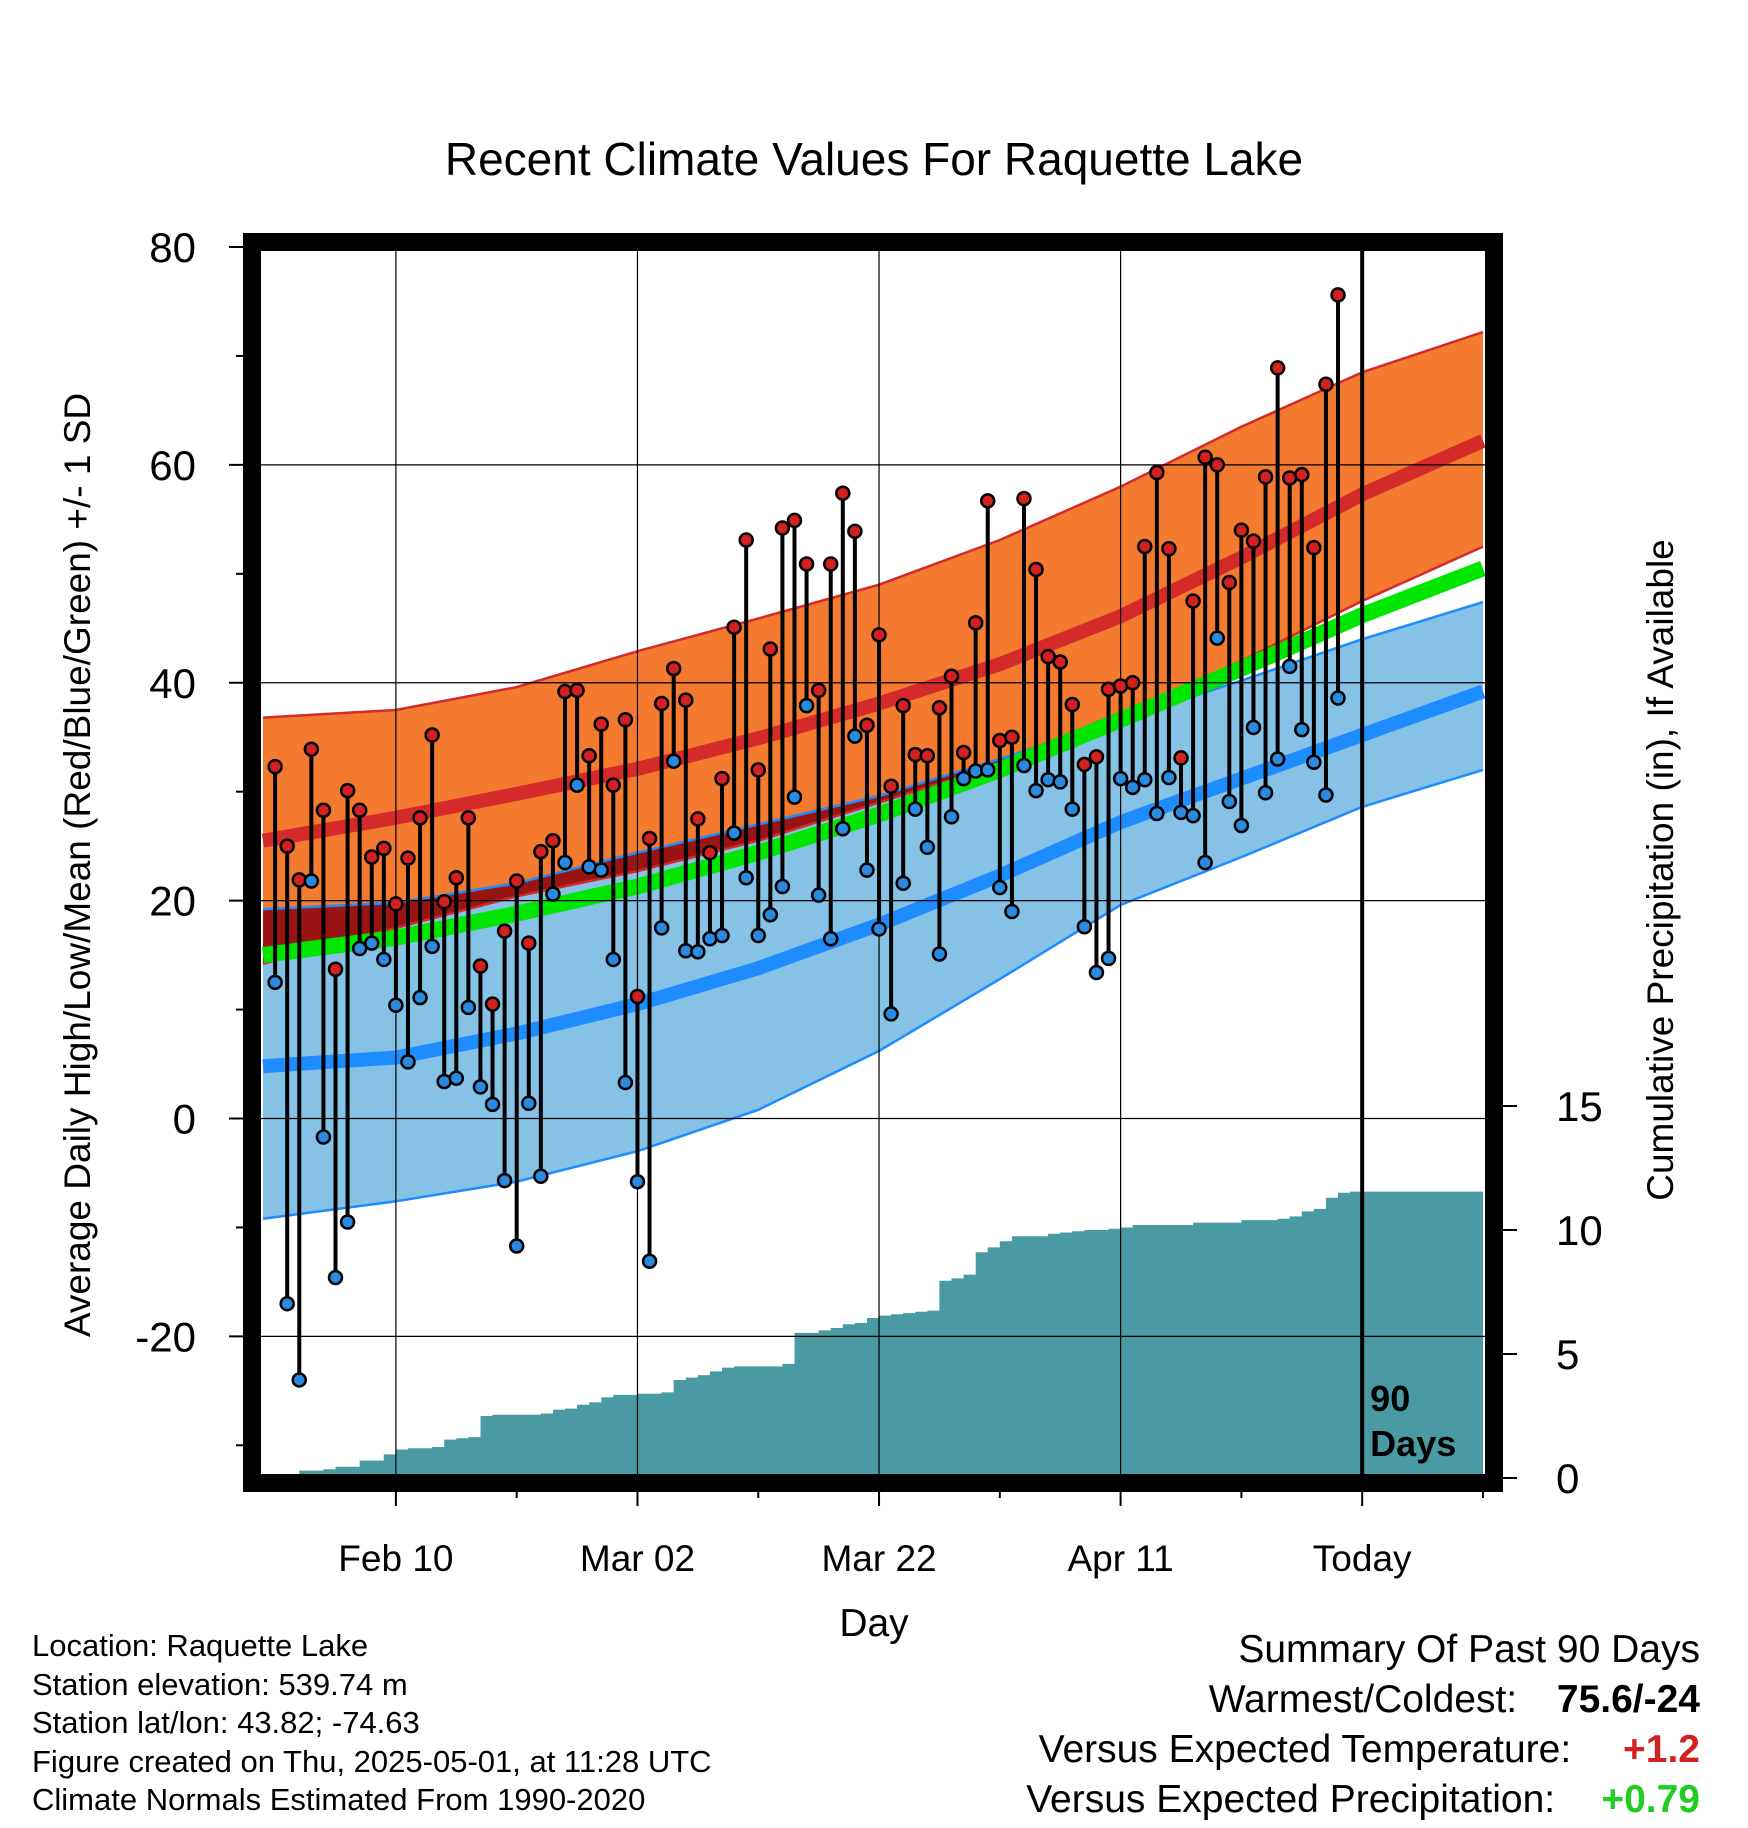 This screenshot has height=1828, width=1748. I want to click on precip-versus-label: Versus Expected Precipitation:, so click(1291, 1799).